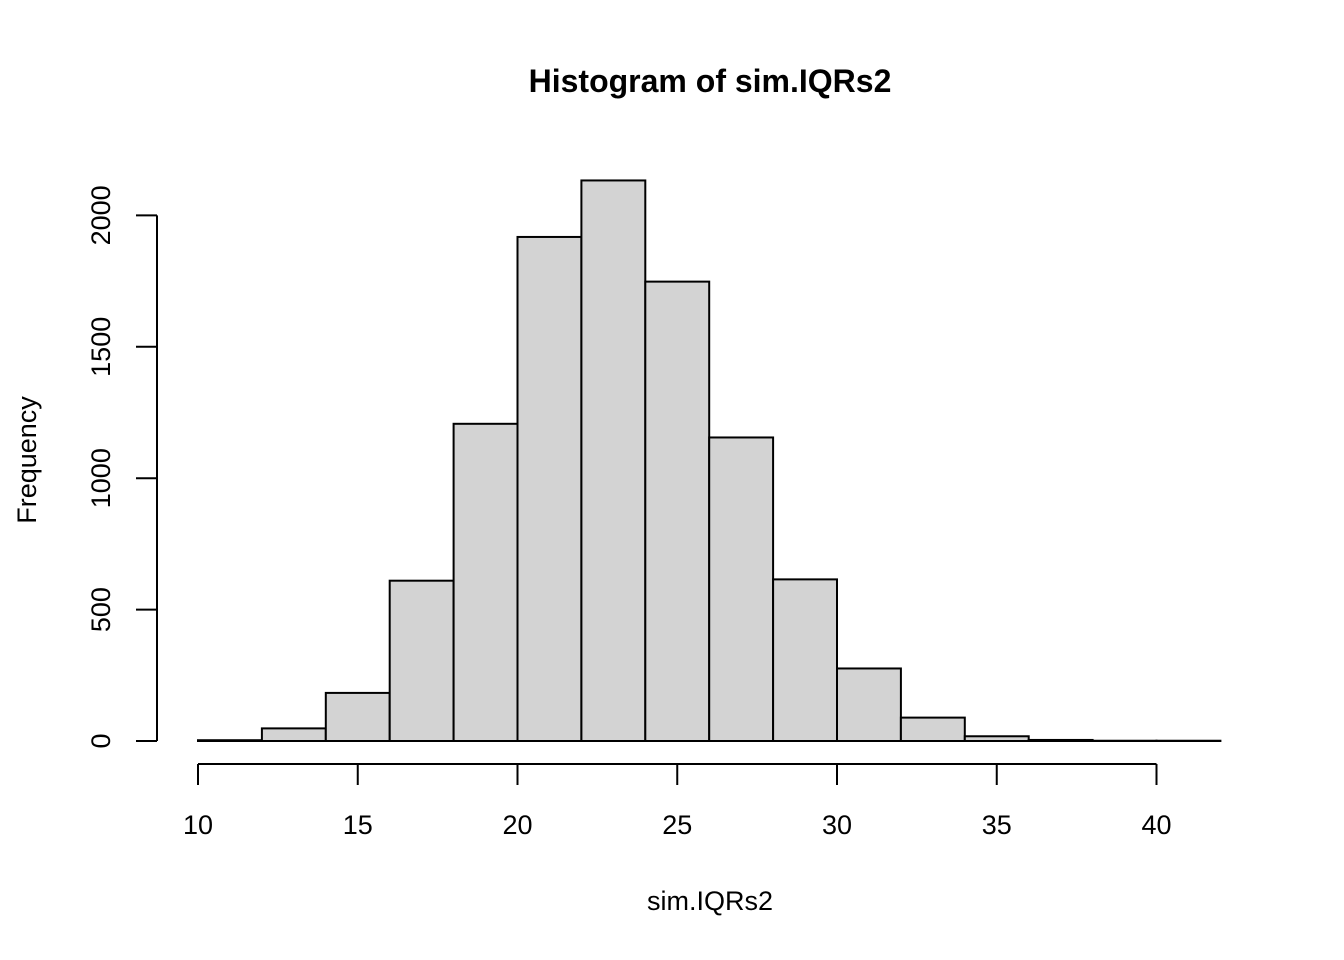 The image size is (1344, 960). What do you see at coordinates (710, 81) in the screenshot?
I see `chart-title: Histogram of sim.IQRs2` at bounding box center [710, 81].